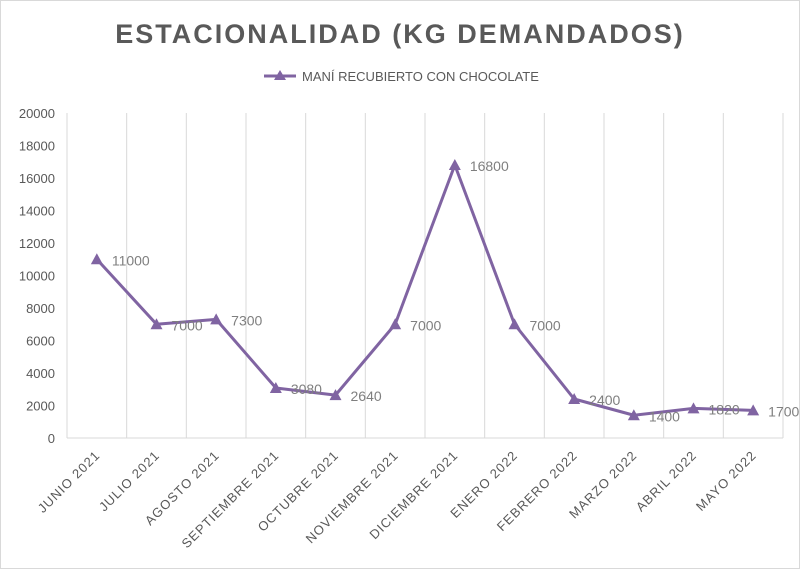  I want to click on x-tick-label: JUNIO 2021, so click(69, 482).